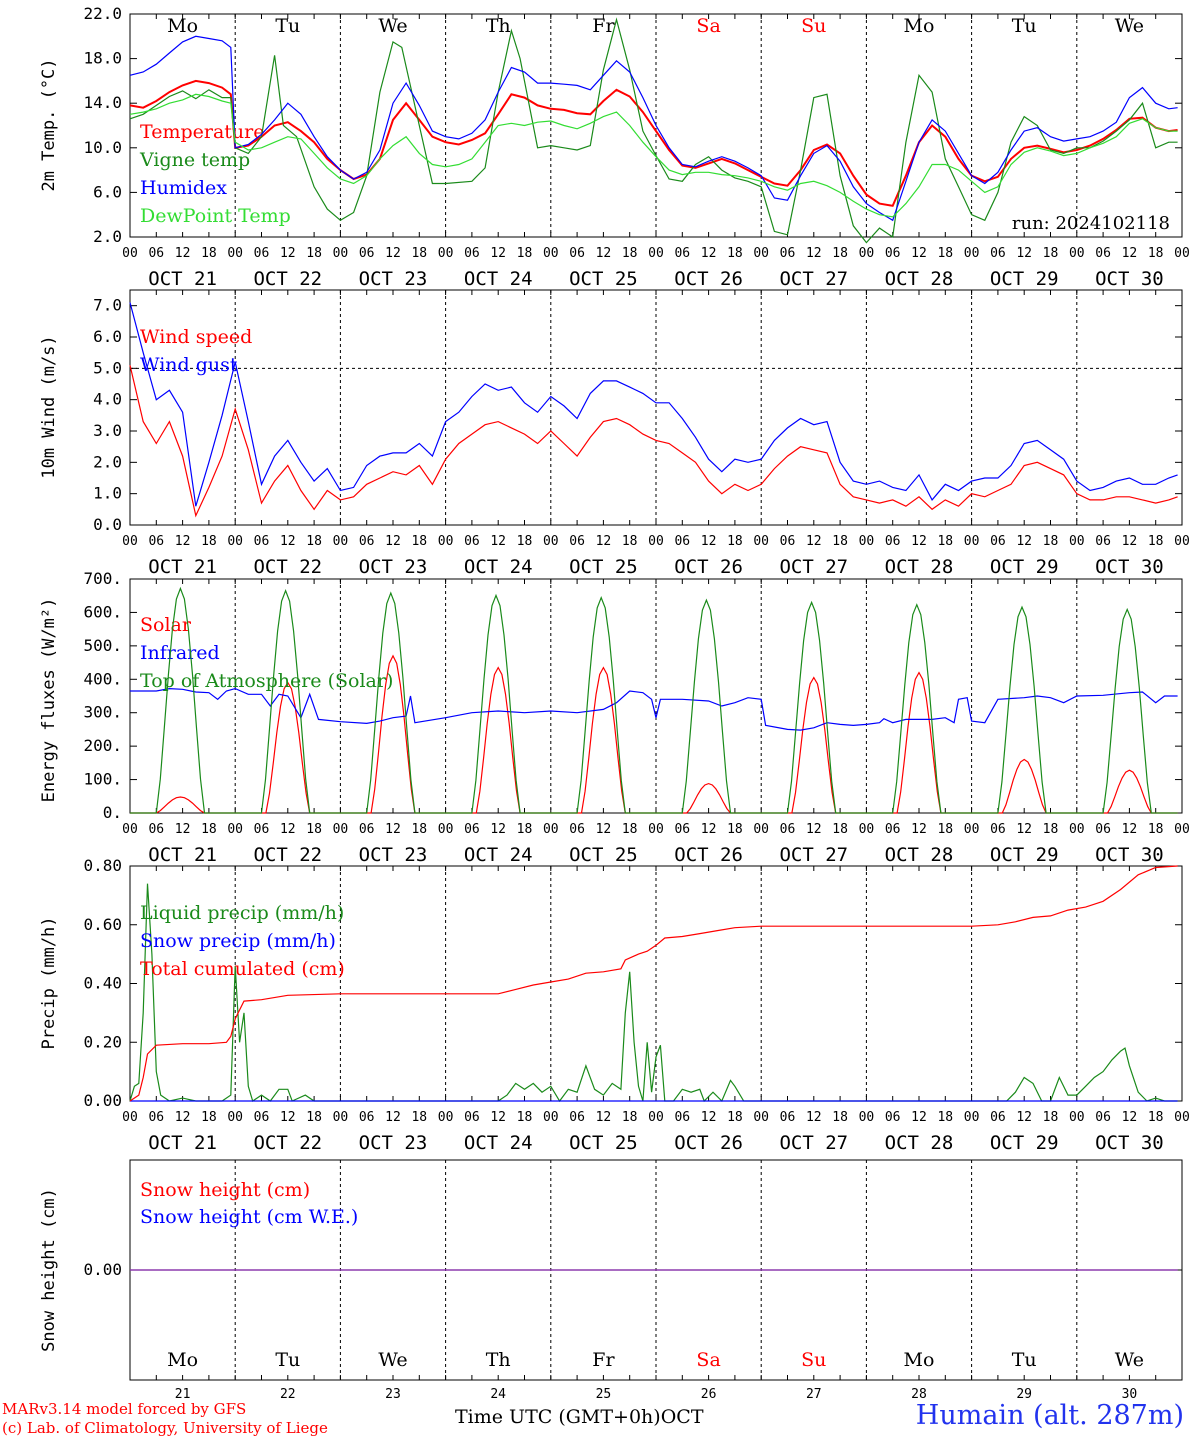 The image size is (1194, 1440). What do you see at coordinates (1024, 26) in the screenshot?
I see `day-abbr-top: Tu` at bounding box center [1024, 26].